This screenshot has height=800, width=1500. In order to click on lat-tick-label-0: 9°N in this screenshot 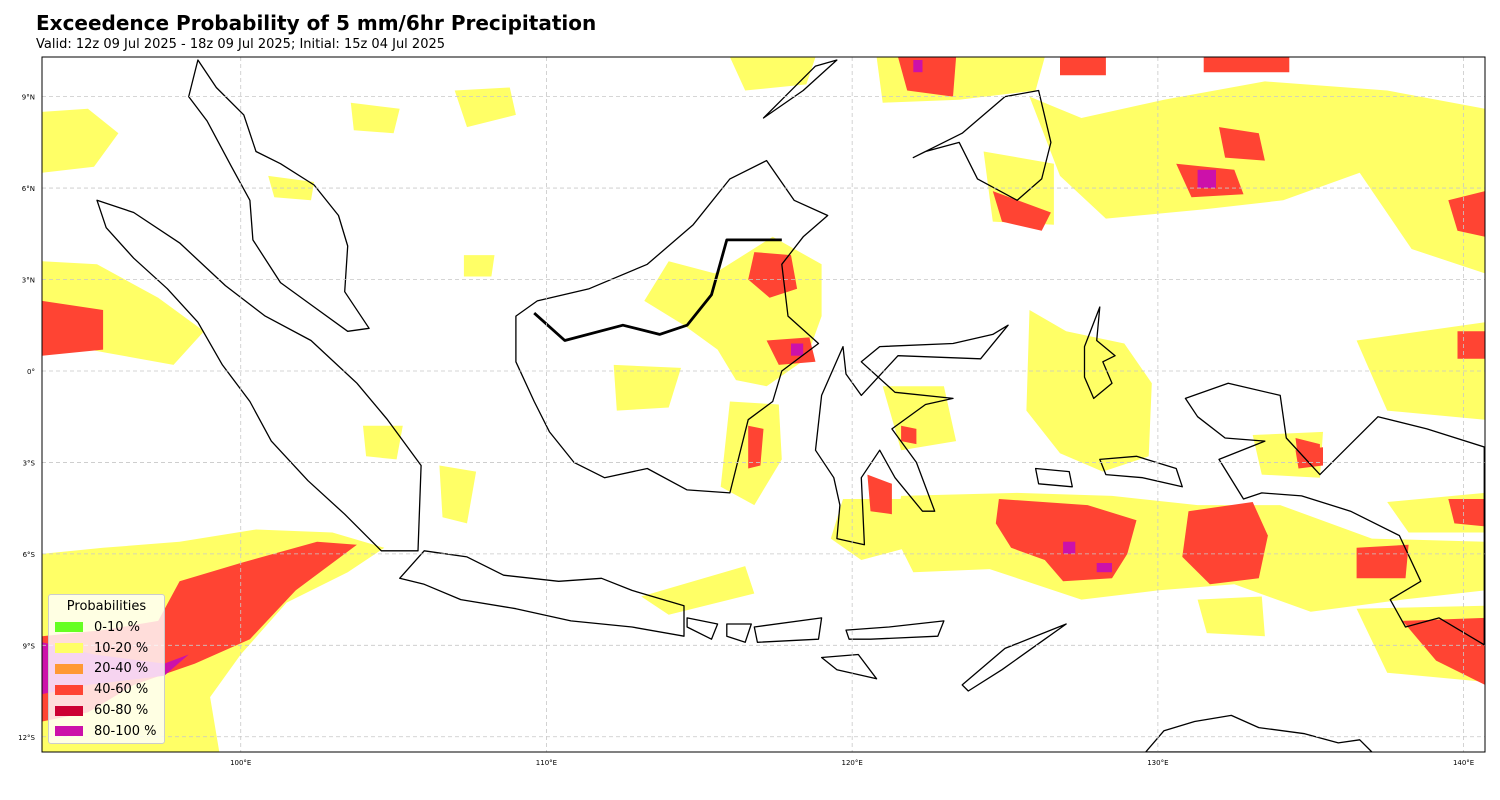, I will do `click(28, 98)`.